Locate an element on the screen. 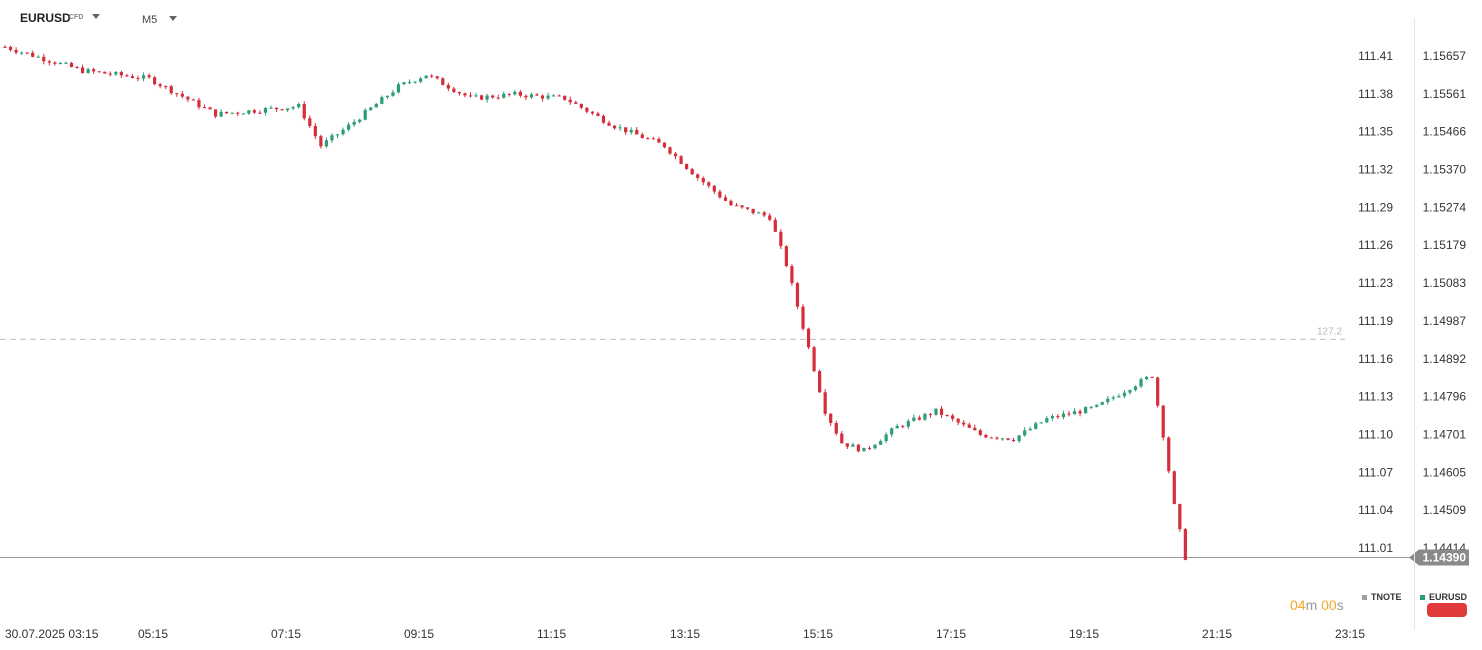  y-tick-label-left: 111.26 is located at coordinates (1375, 245).